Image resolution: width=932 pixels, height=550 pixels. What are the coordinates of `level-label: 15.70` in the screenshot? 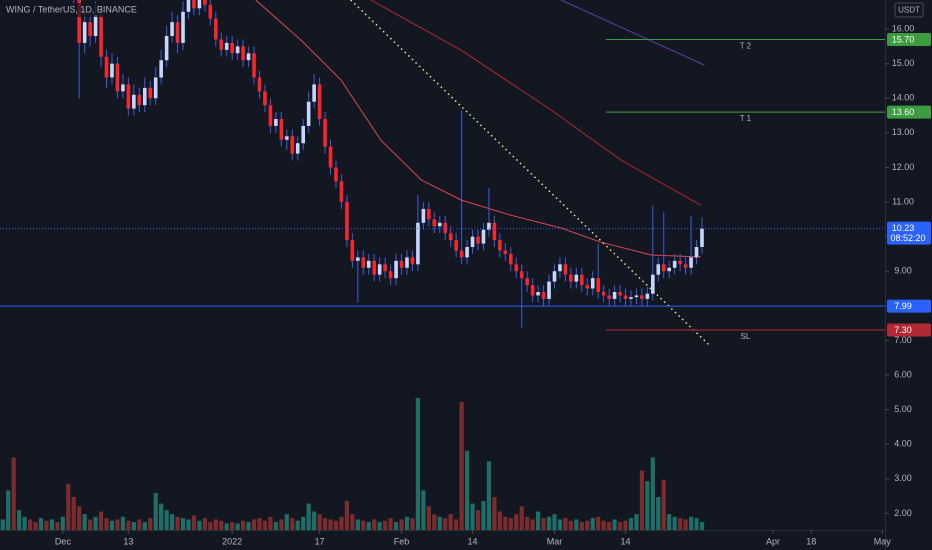 It's located at (903, 39).